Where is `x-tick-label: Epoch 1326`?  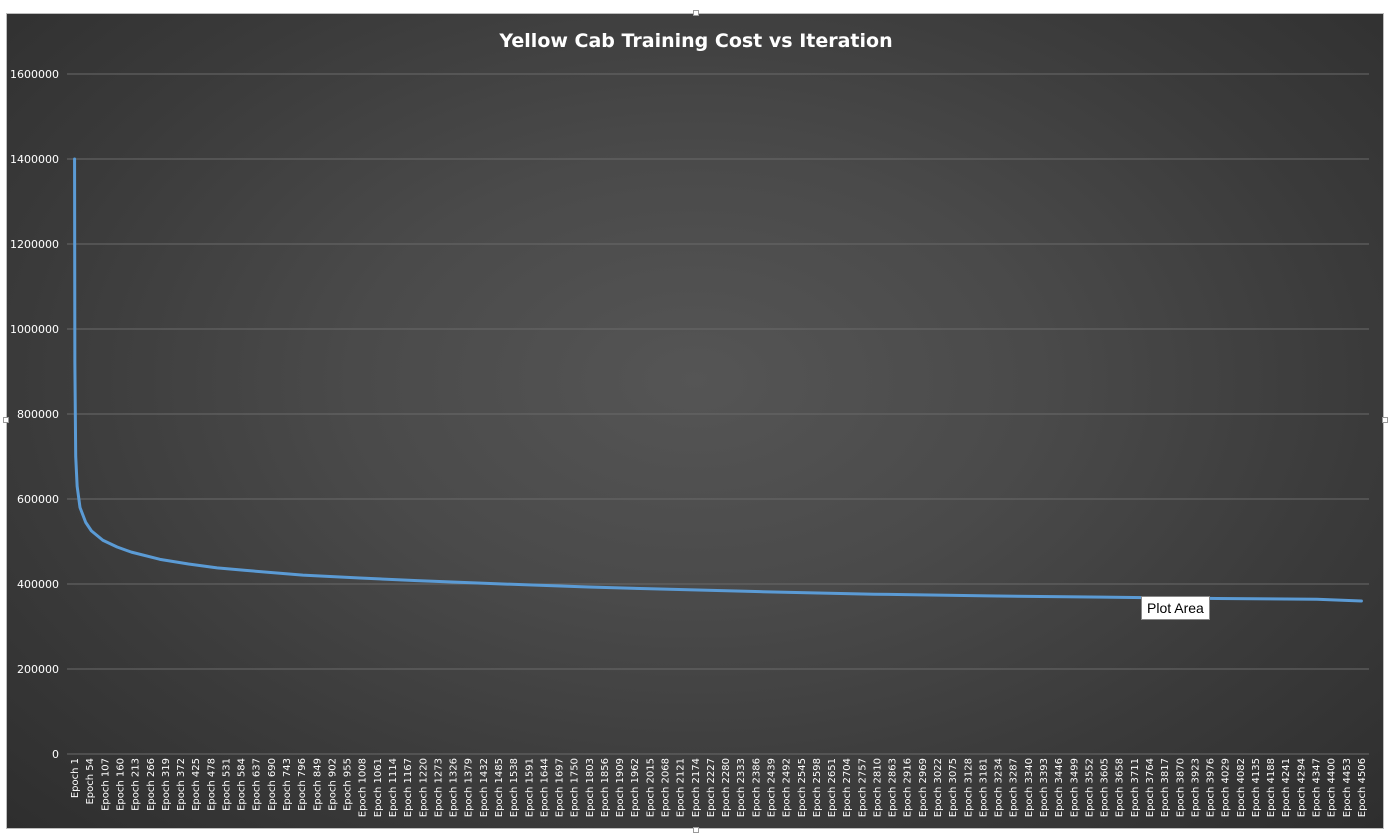 x-tick-label: Epoch 1326 is located at coordinates (454, 787).